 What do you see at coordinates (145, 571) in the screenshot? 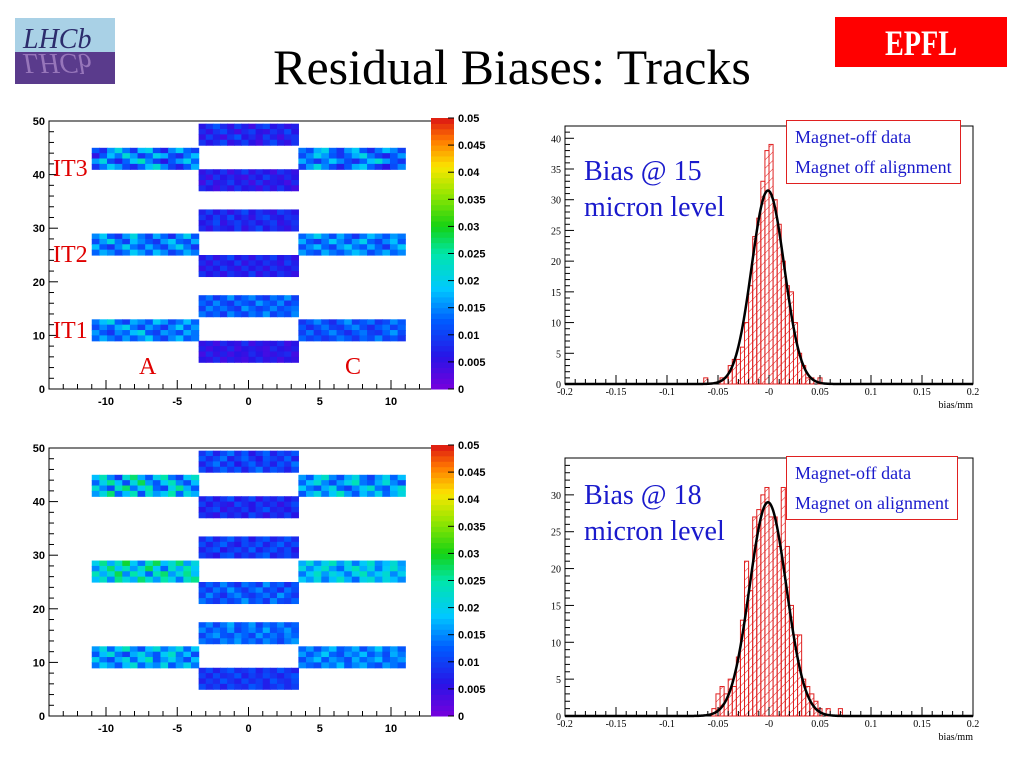
I see `module-it2-A` at bounding box center [145, 571].